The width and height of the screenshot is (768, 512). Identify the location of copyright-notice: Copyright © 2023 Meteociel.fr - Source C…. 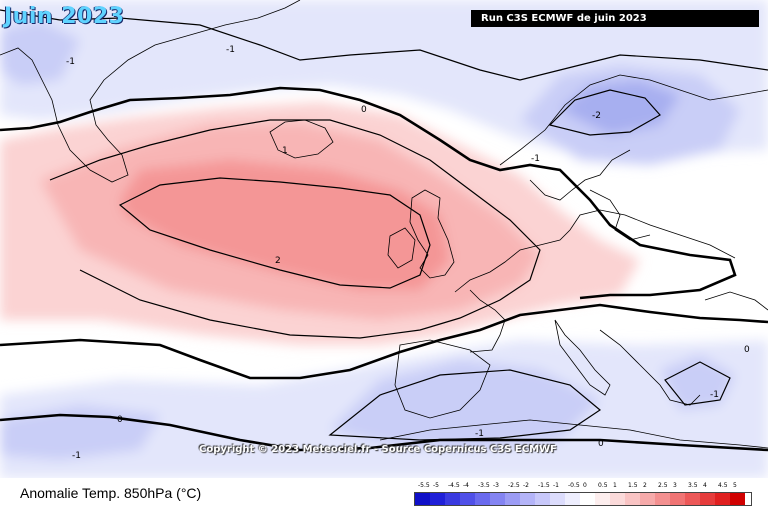
(378, 449).